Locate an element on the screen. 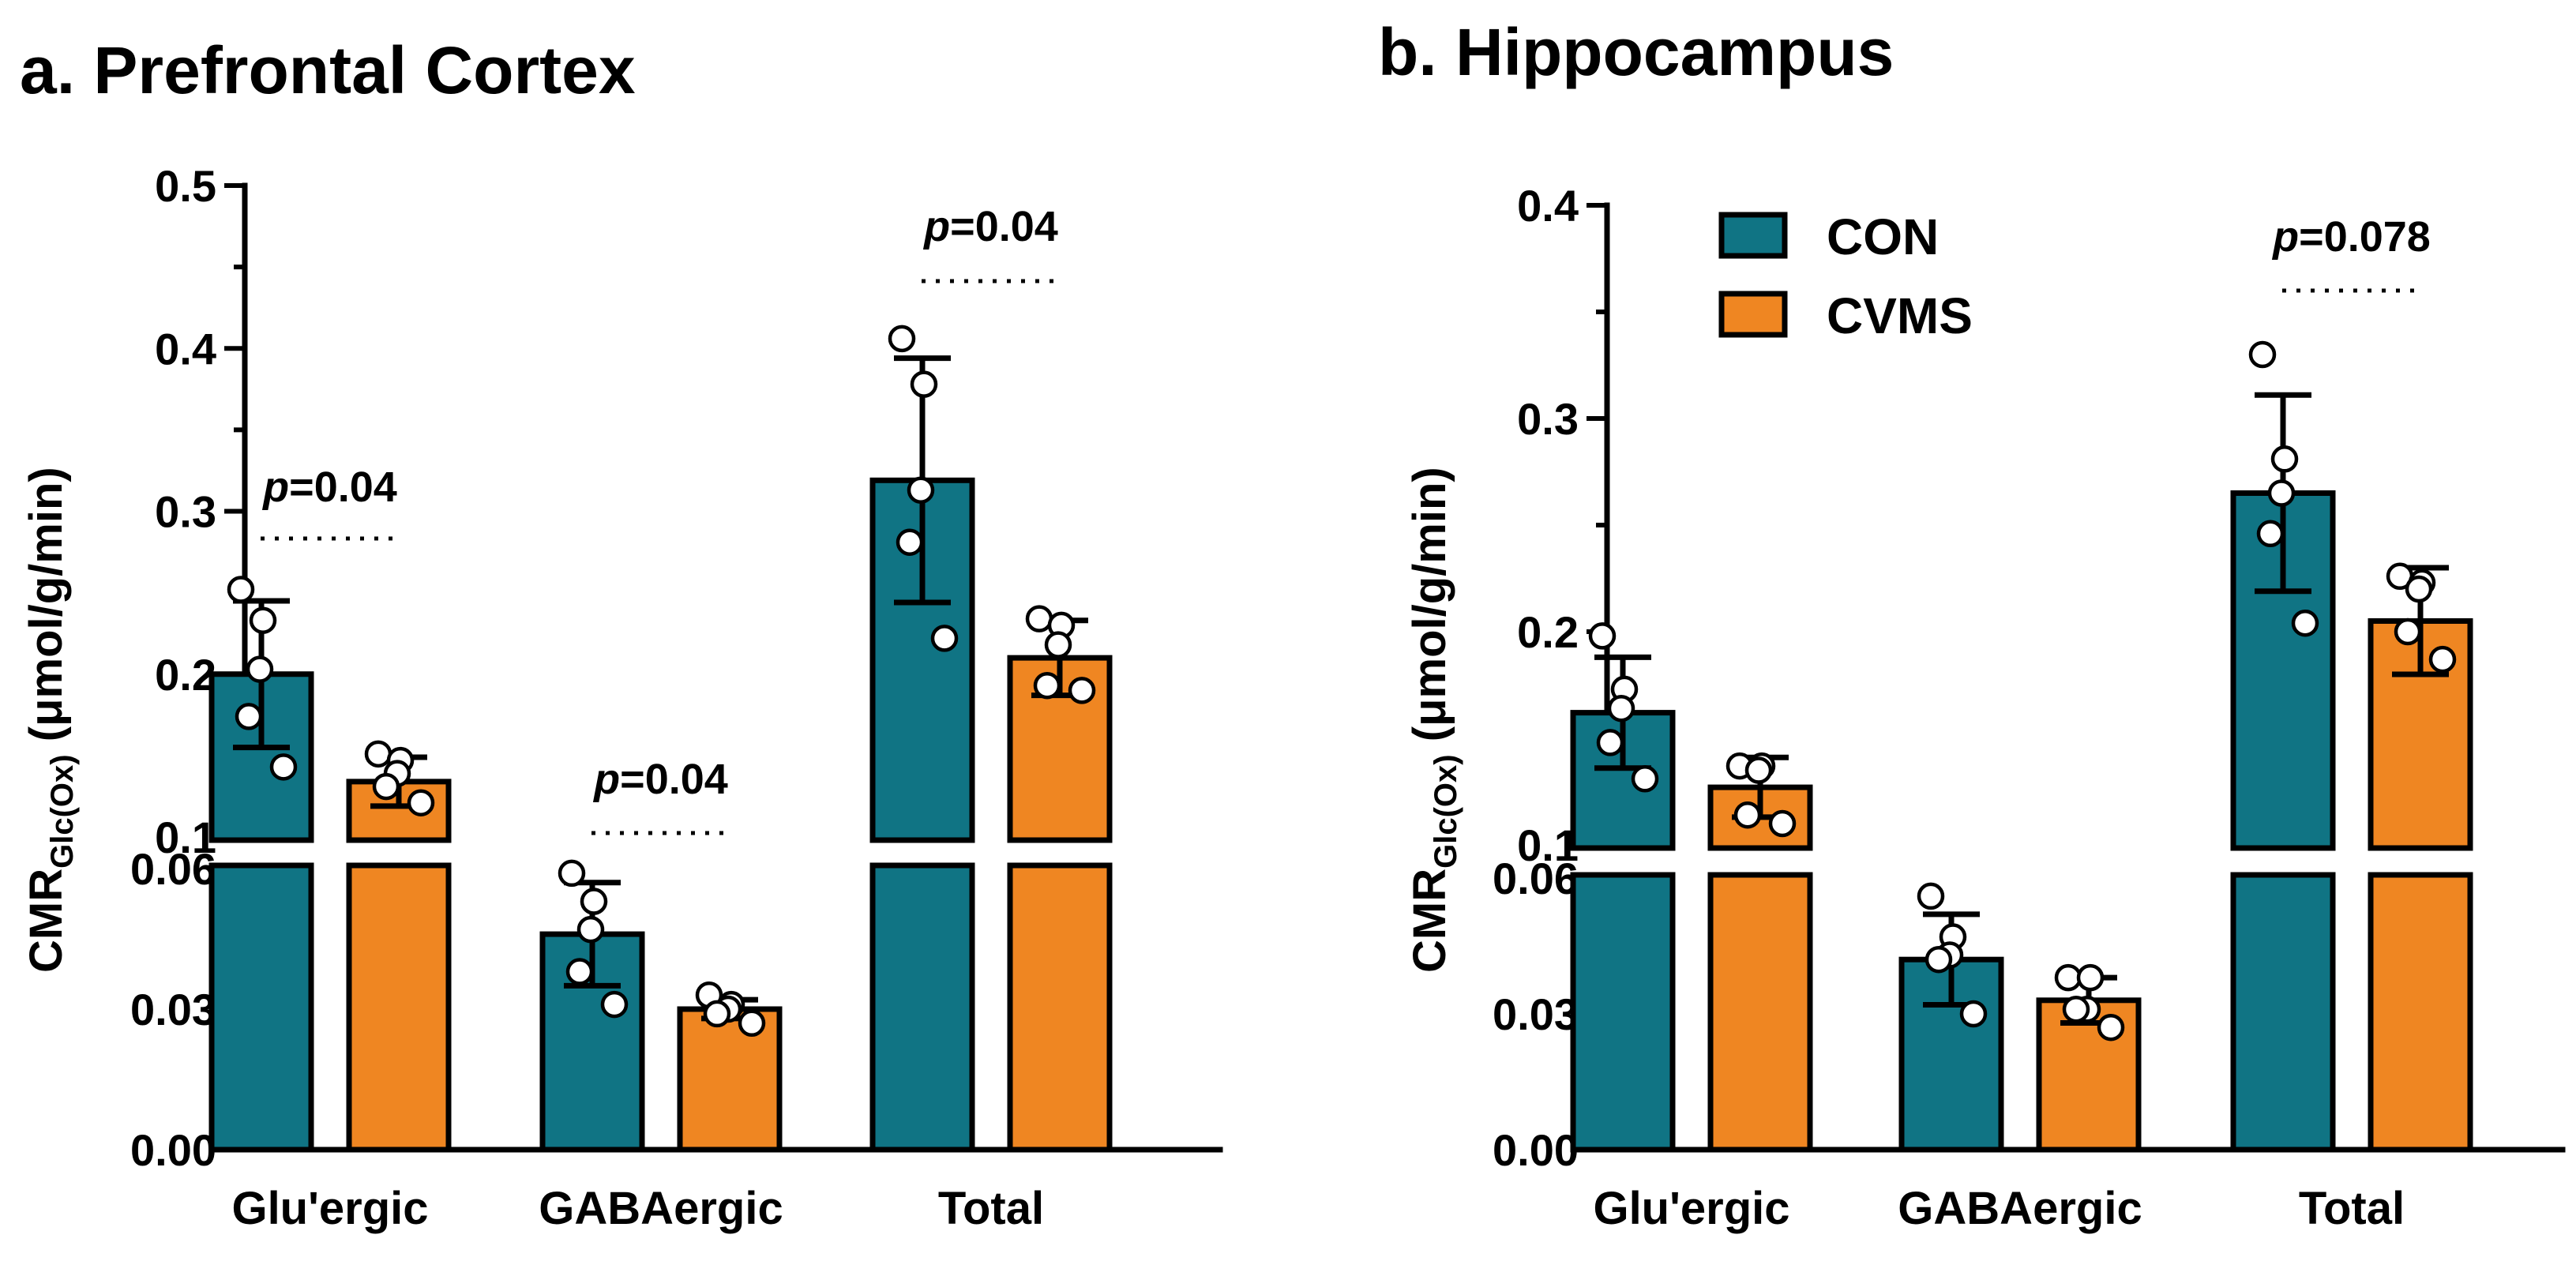 The width and height of the screenshot is (2576, 1261). y-tick-label: 0.06 is located at coordinates (1536, 878).